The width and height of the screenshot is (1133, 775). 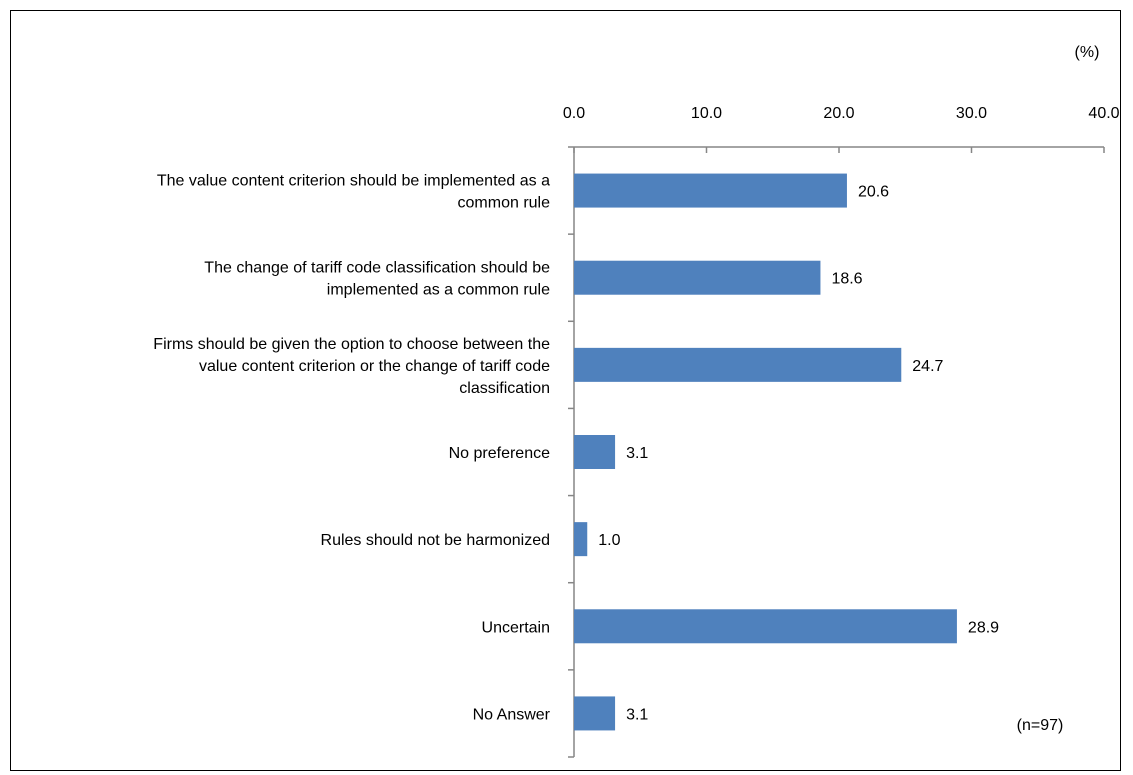 I want to click on category-label: No preference, so click(x=499, y=453).